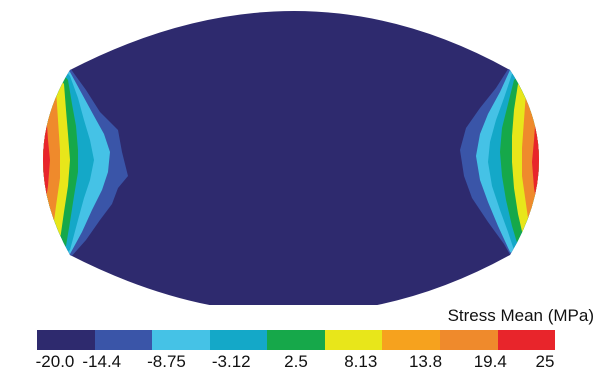 The image size is (600, 380). I want to click on right-band-red, so click(535, 158).